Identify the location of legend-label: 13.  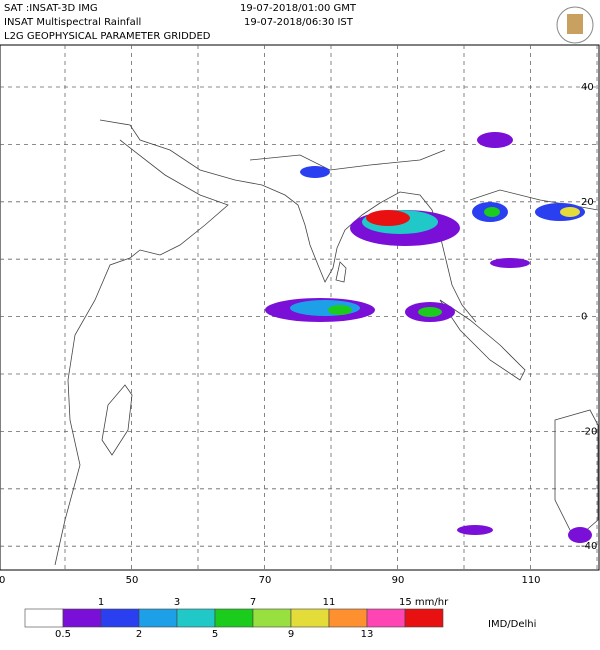
(367, 634).